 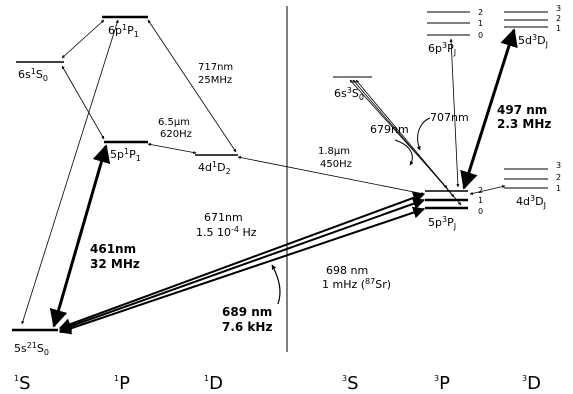 What do you see at coordinates (125, 155) in the screenshot?
I see `label-5p-1P1: 5p1P1` at bounding box center [125, 155].